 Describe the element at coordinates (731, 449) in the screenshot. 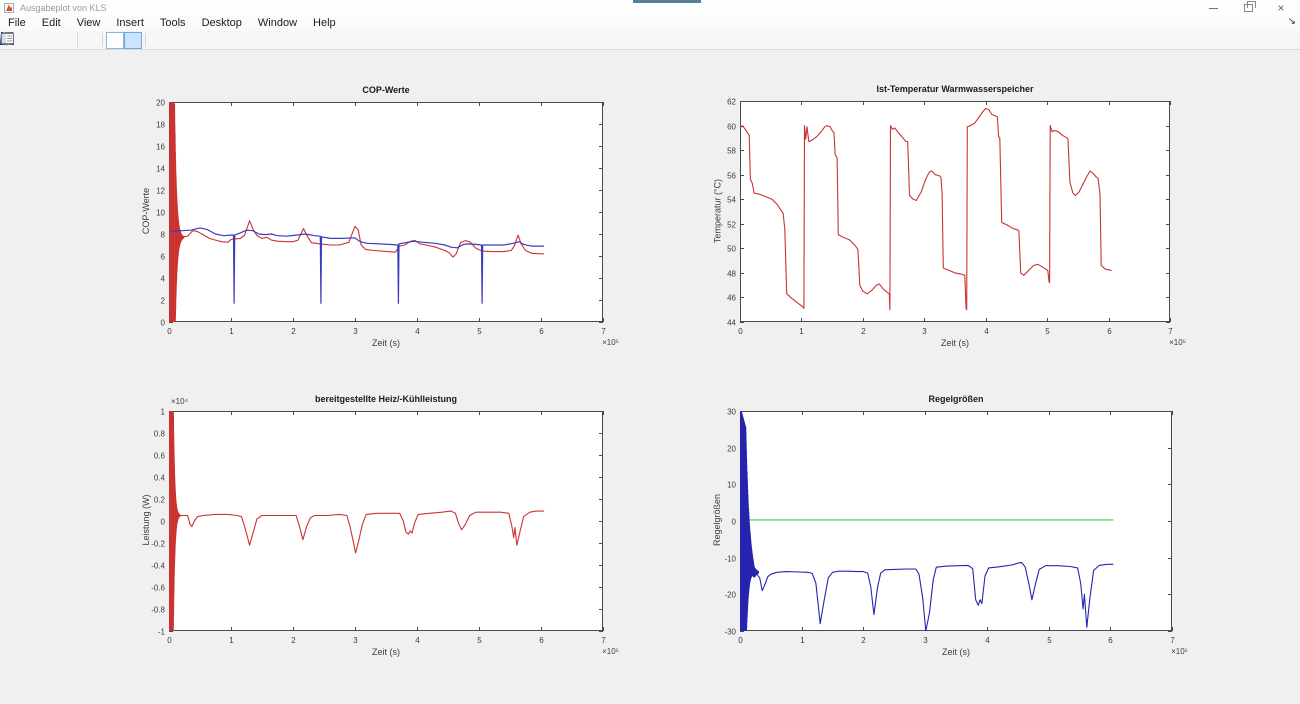

I see `svg-text: 20` at that location.